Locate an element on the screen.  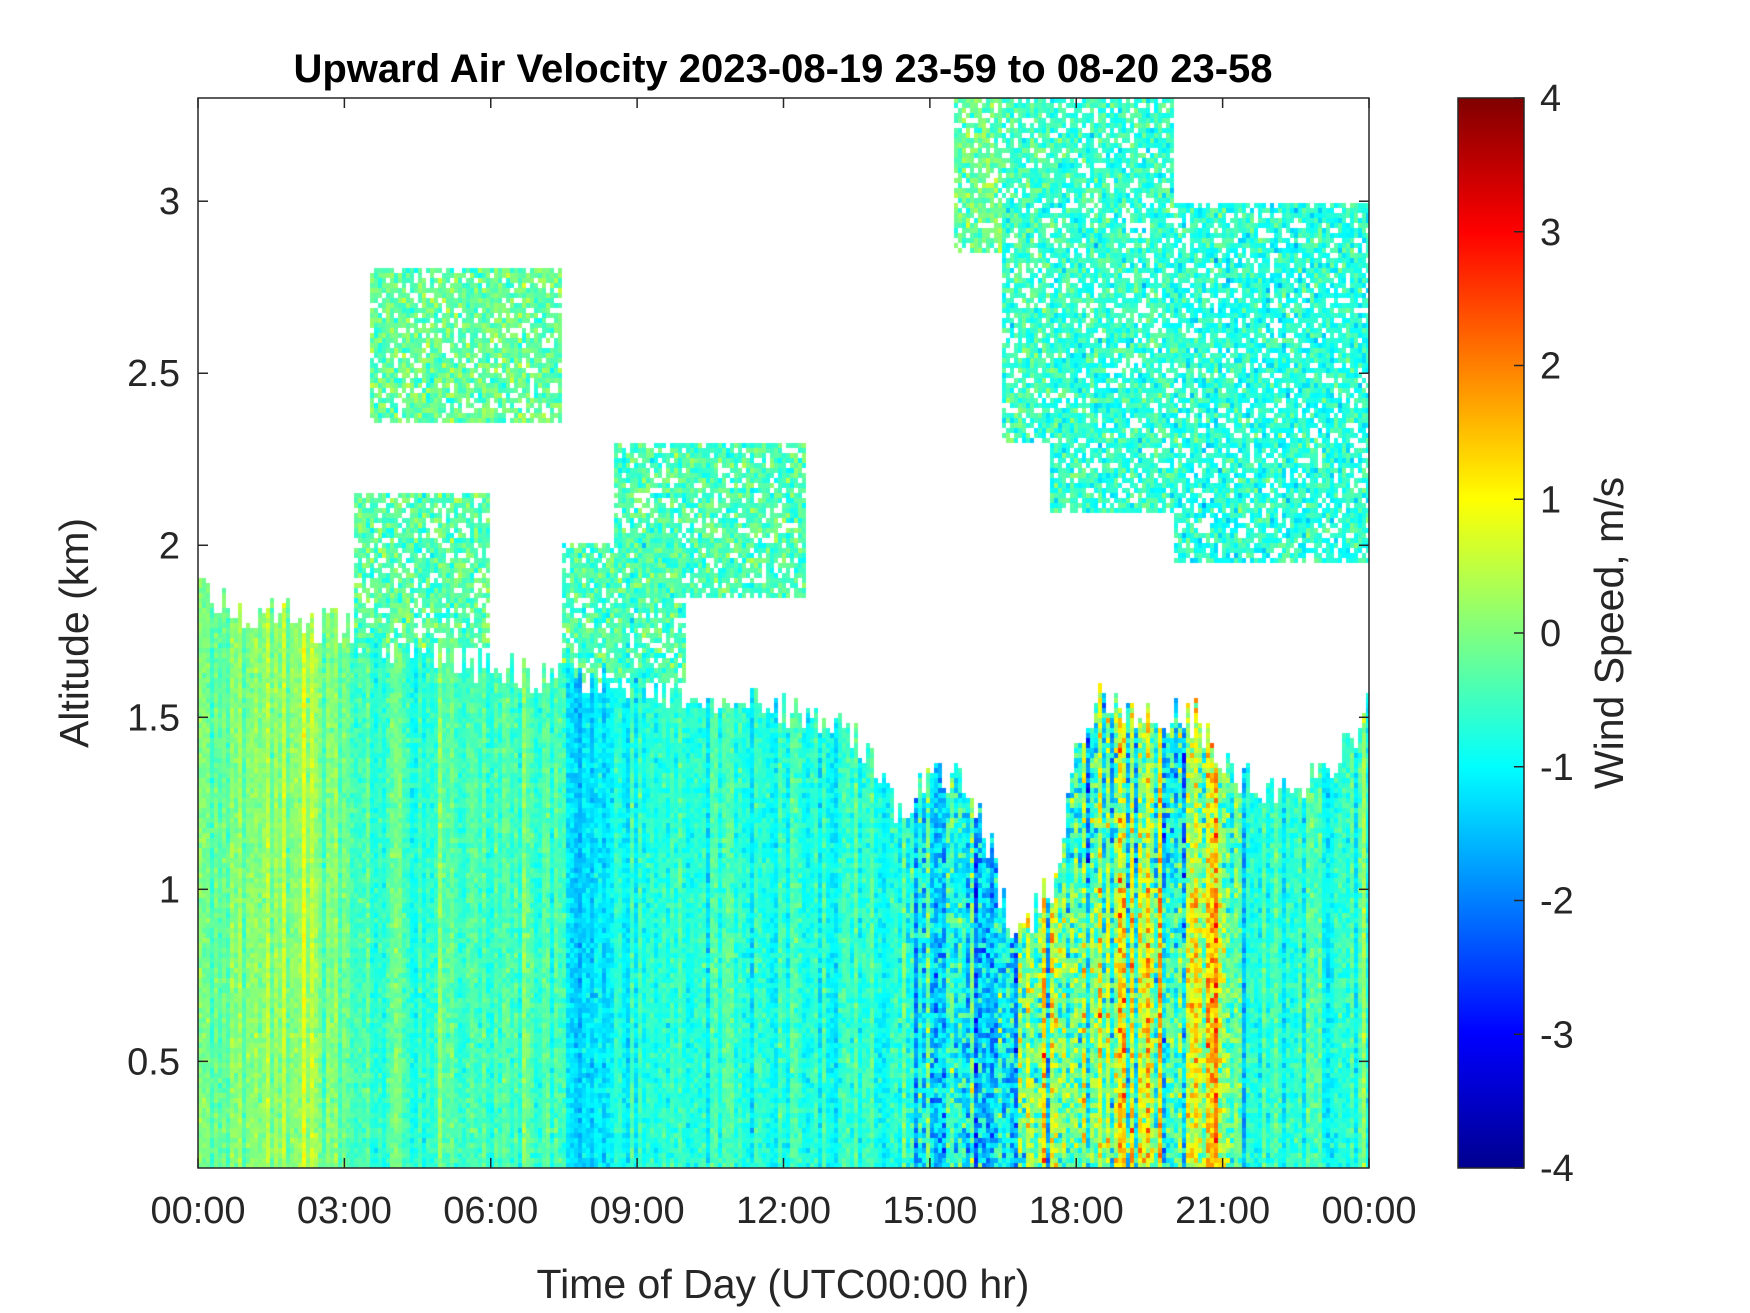
y-tick-label: 1.5 is located at coordinates (153, 718).